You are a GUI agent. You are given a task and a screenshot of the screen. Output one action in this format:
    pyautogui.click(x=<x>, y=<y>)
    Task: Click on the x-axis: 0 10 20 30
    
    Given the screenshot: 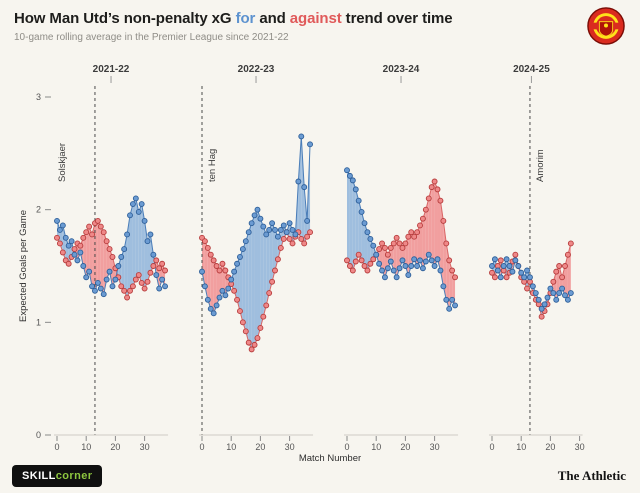 What is the action you would take?
    pyautogui.click(x=537, y=443)
    